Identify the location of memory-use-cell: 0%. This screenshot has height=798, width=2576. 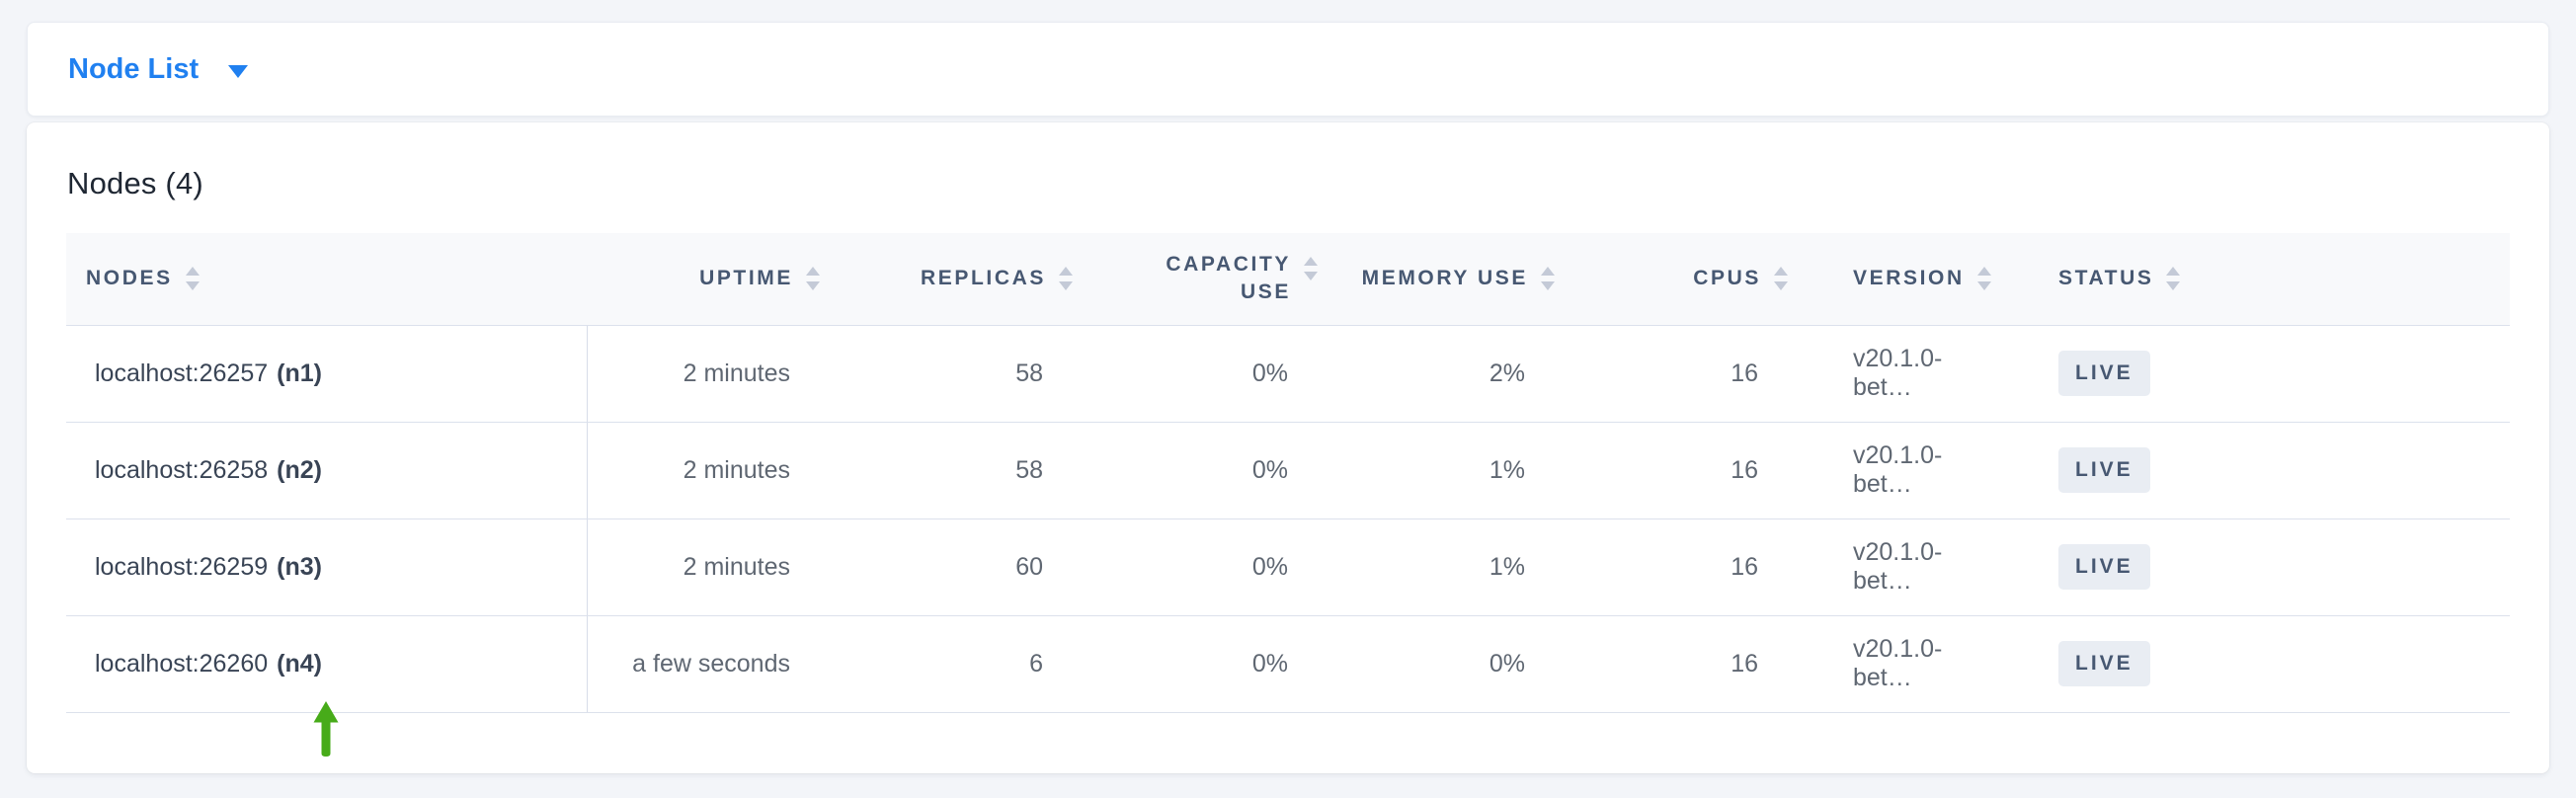
(1451, 664).